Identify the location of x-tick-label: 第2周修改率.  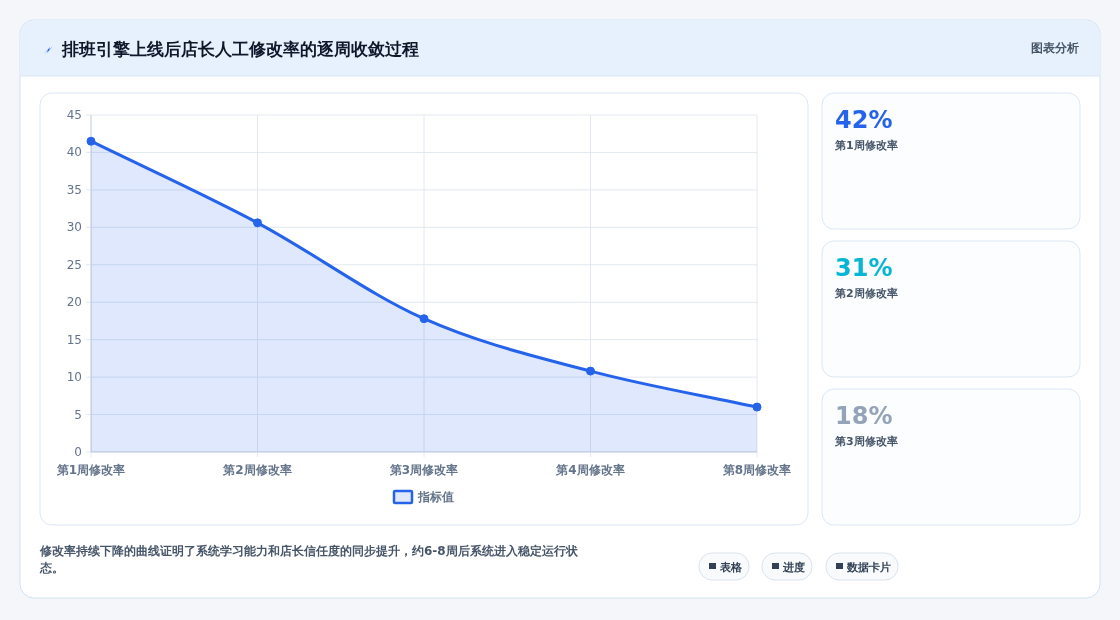
(257, 470).